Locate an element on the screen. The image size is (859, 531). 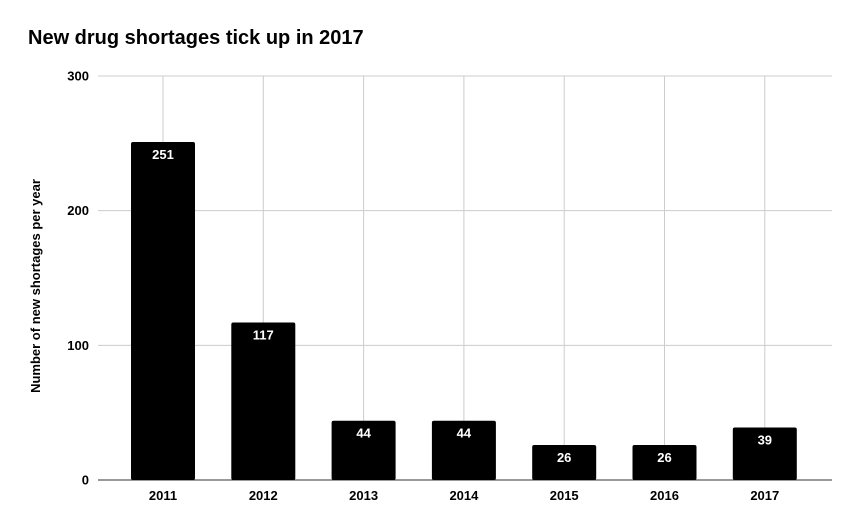
x-tick-label: 2013 is located at coordinates (363, 495).